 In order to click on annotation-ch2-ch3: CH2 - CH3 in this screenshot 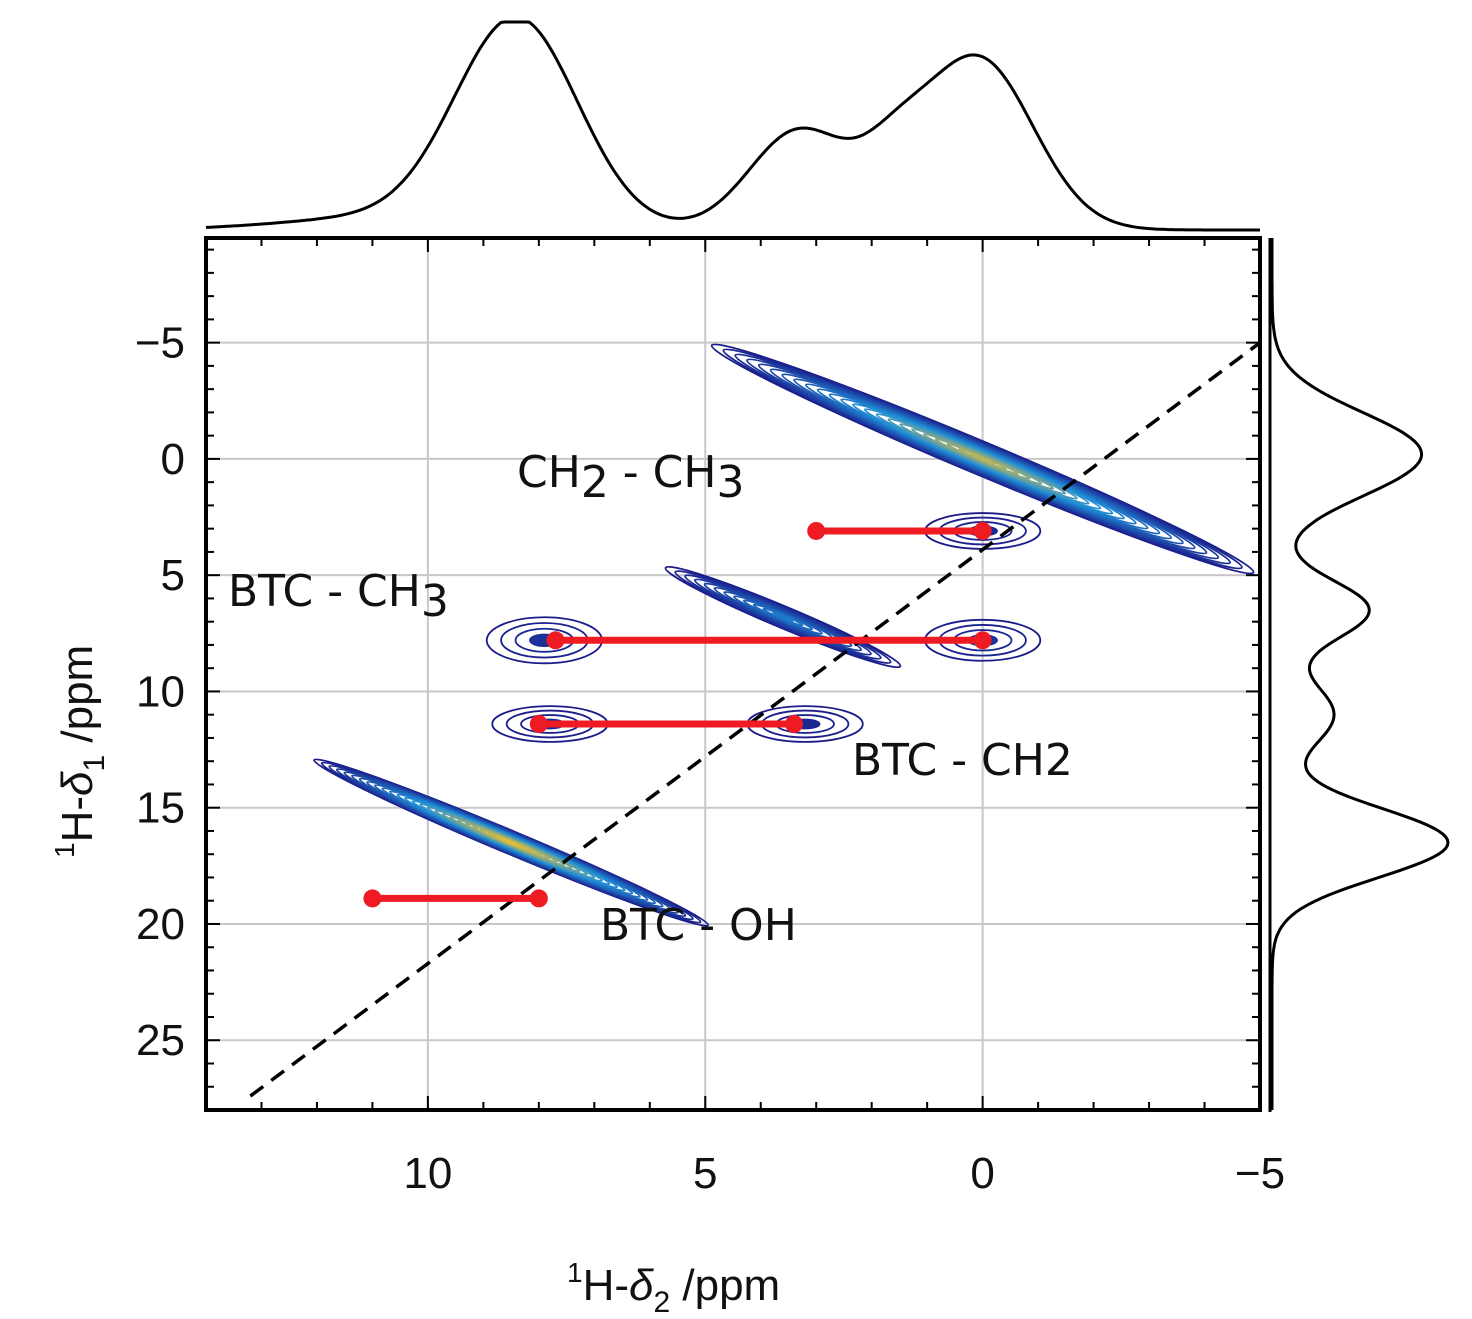, I will do `click(630, 477)`.